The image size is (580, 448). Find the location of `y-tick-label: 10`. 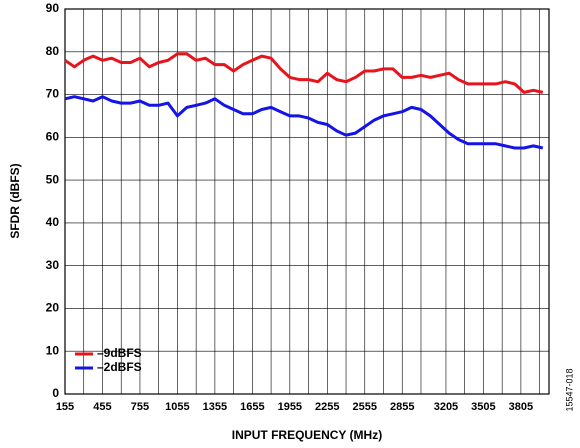

y-tick-label: 10 is located at coordinates (53, 350).